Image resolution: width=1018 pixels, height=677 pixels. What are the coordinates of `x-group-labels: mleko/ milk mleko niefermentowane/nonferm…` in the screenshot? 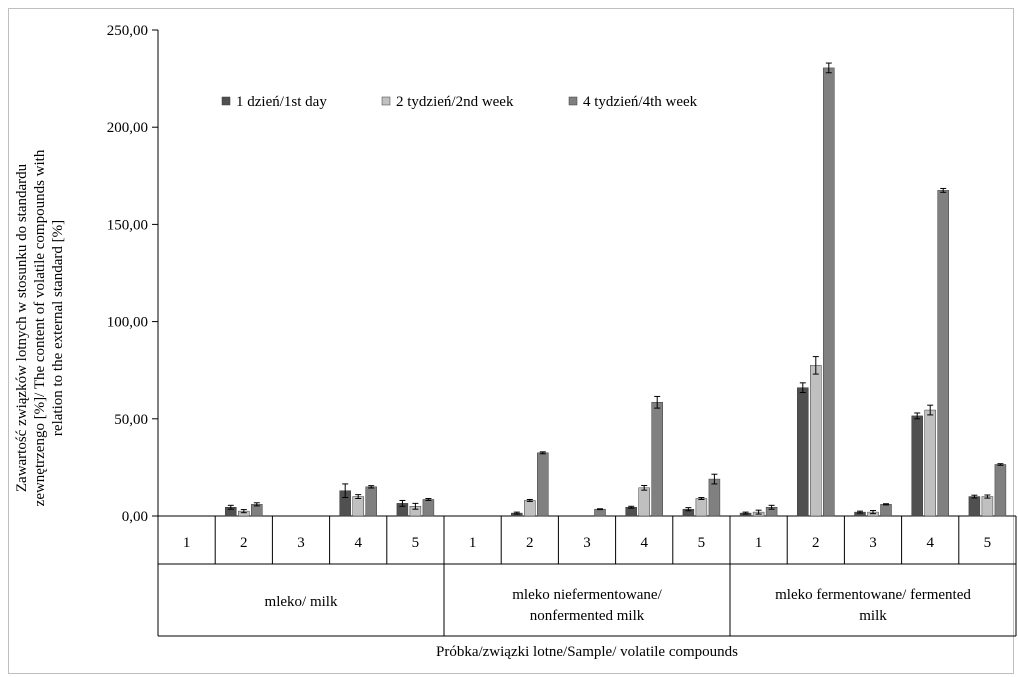 It's located at (618, 605).